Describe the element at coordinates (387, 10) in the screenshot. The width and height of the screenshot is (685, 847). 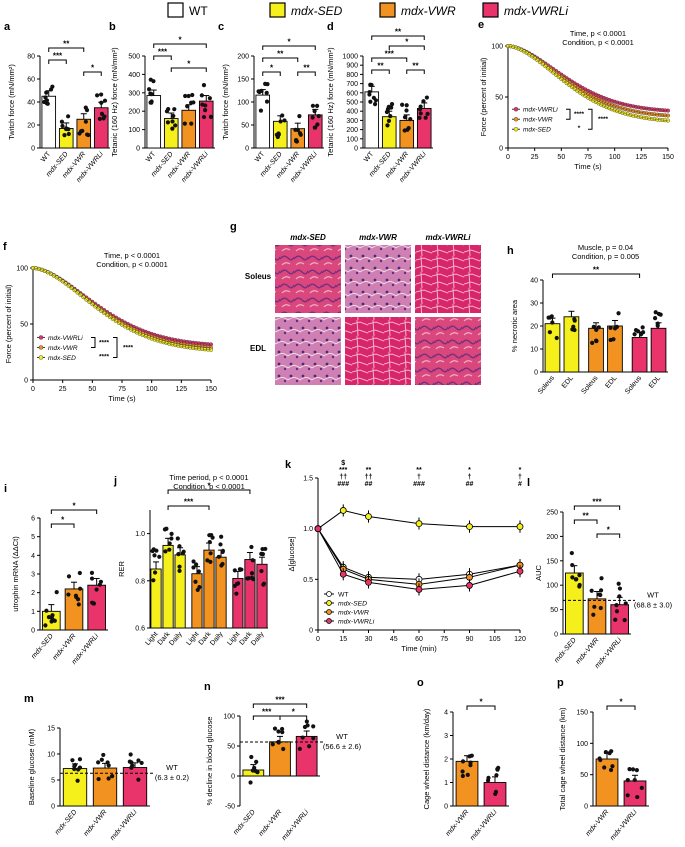
I see `legend-swatch` at that location.